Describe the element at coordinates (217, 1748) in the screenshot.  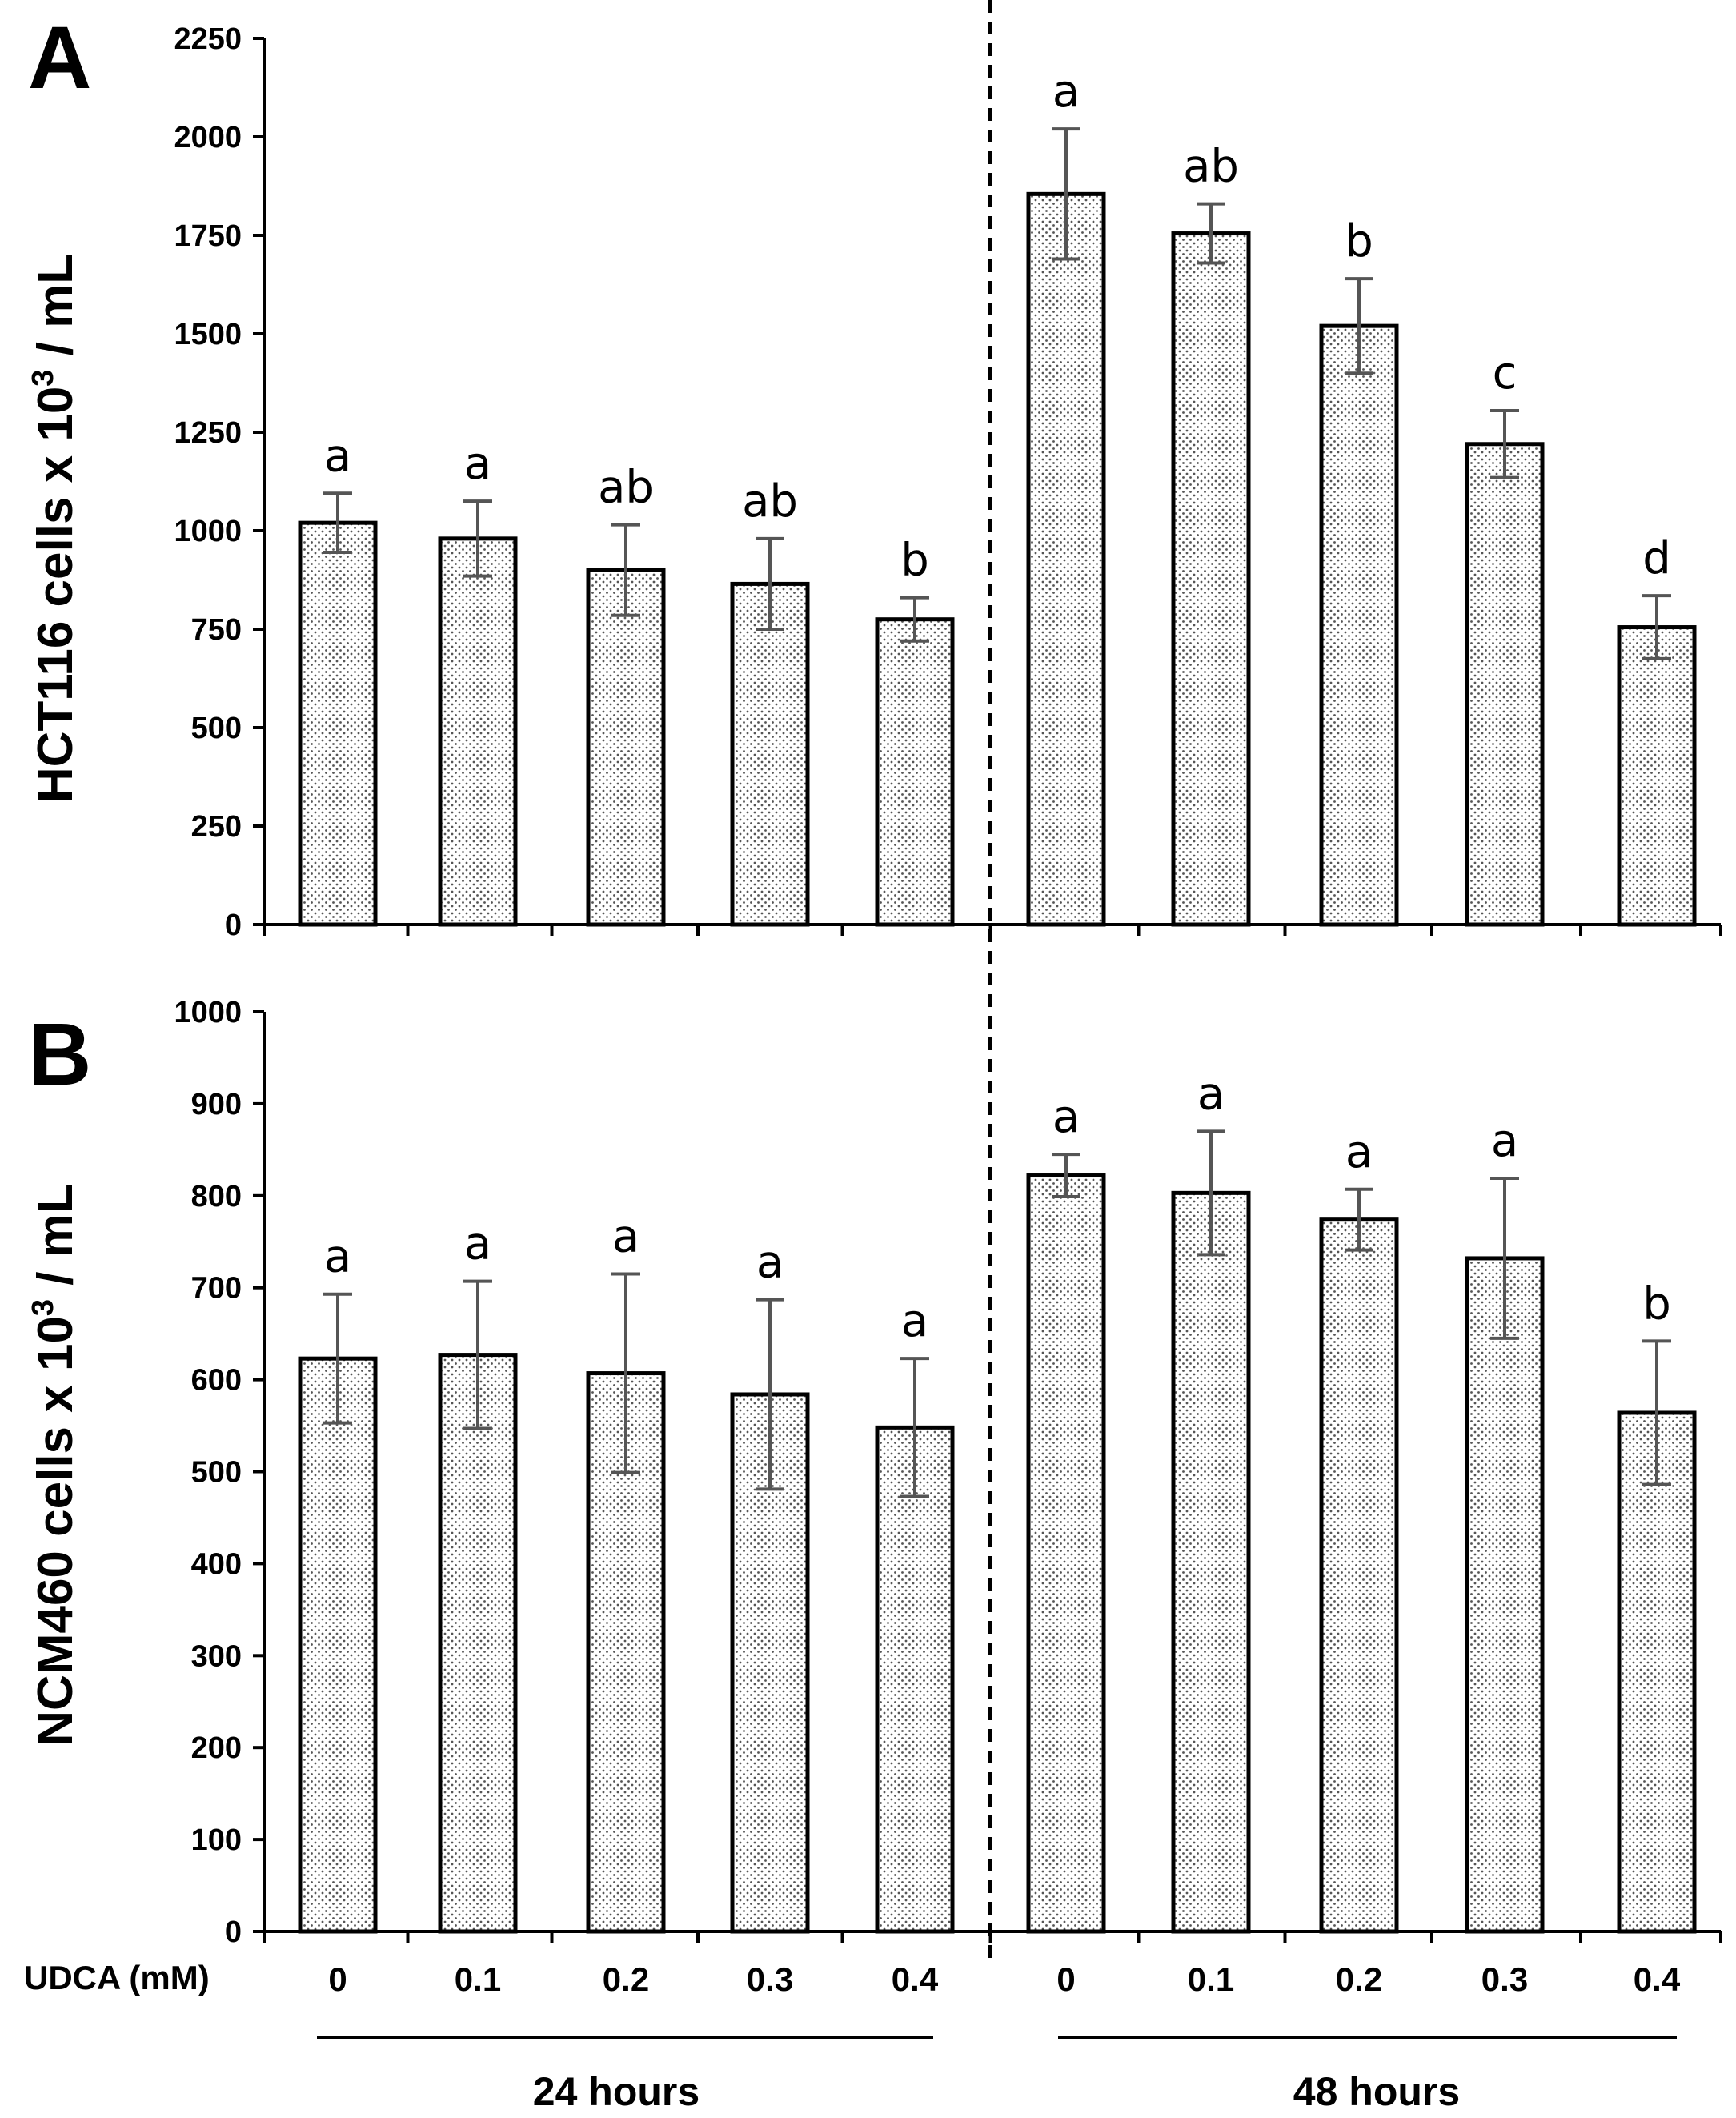
I see `y-tick-label: 200` at that location.